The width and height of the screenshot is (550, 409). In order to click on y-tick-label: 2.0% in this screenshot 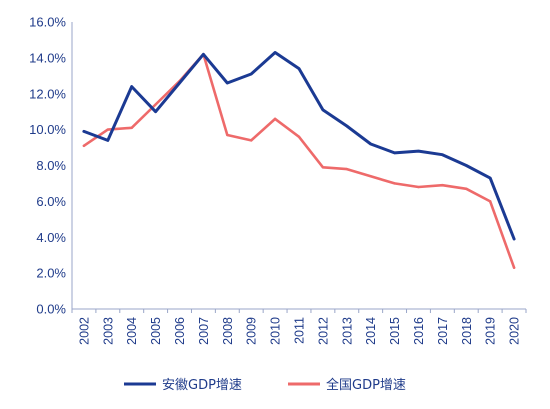, I will do `click(51, 273)`.